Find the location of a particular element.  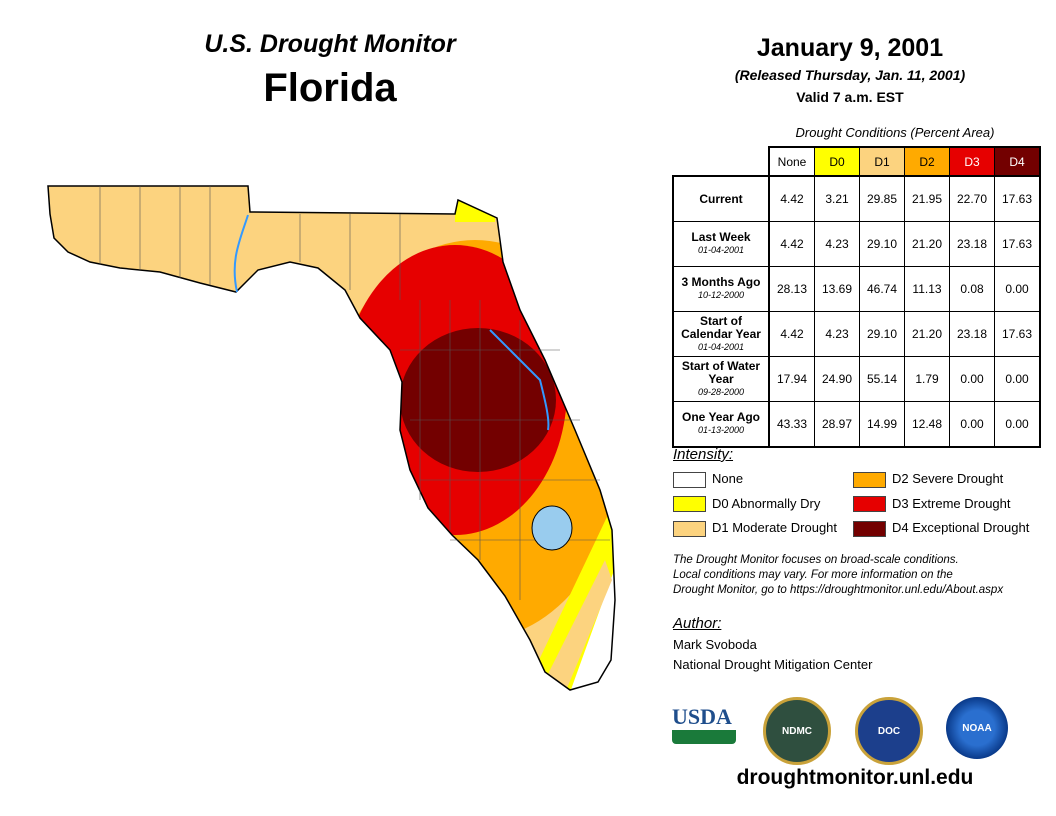

row-label-text: Last Week is located at coordinates (721, 237).